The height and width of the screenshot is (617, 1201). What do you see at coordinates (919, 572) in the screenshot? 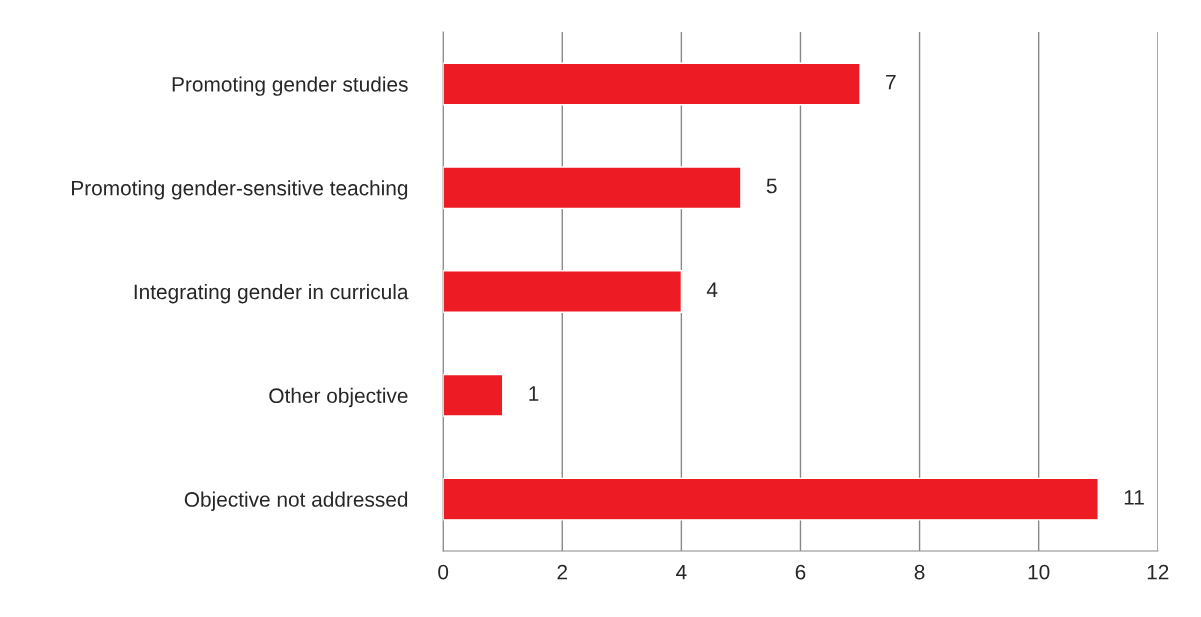
I see `x-tick-label: 8` at bounding box center [919, 572].